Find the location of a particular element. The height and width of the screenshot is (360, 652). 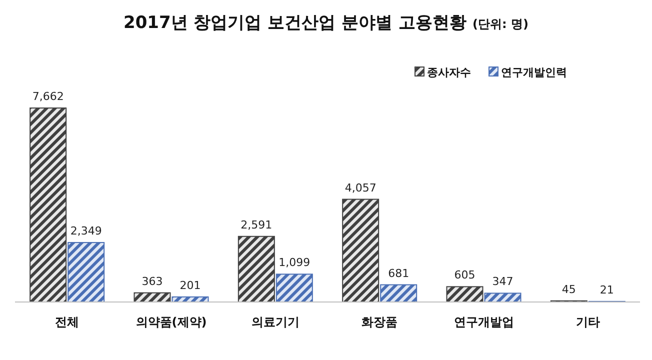

legend-label: 종사자수 is located at coordinates (449, 72).